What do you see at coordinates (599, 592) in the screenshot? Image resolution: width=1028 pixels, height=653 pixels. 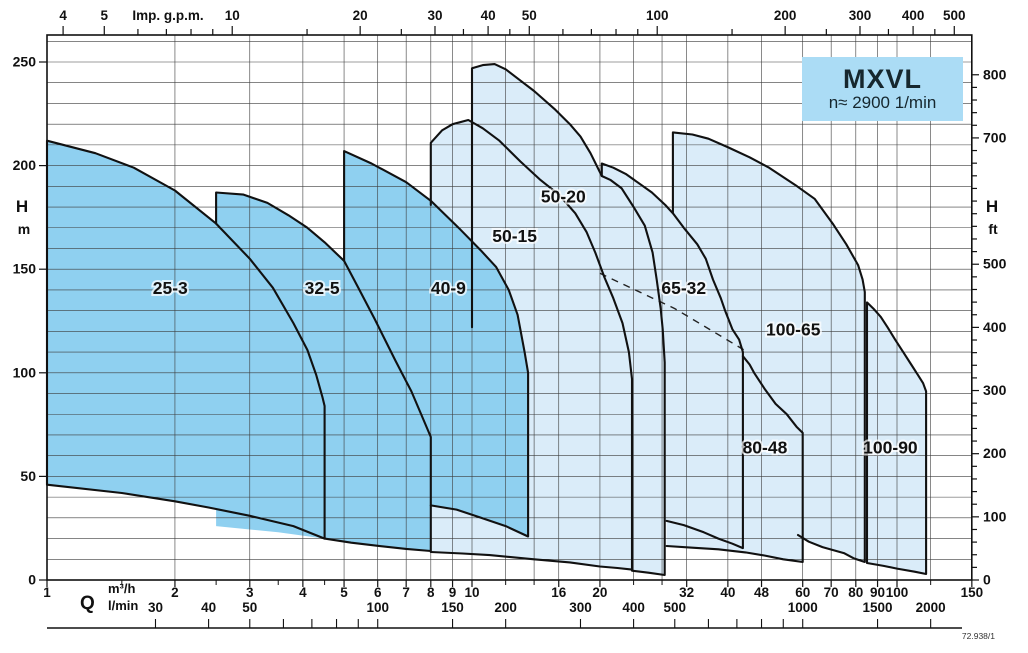 I see `bottom-tick-label: 20` at bounding box center [599, 592].